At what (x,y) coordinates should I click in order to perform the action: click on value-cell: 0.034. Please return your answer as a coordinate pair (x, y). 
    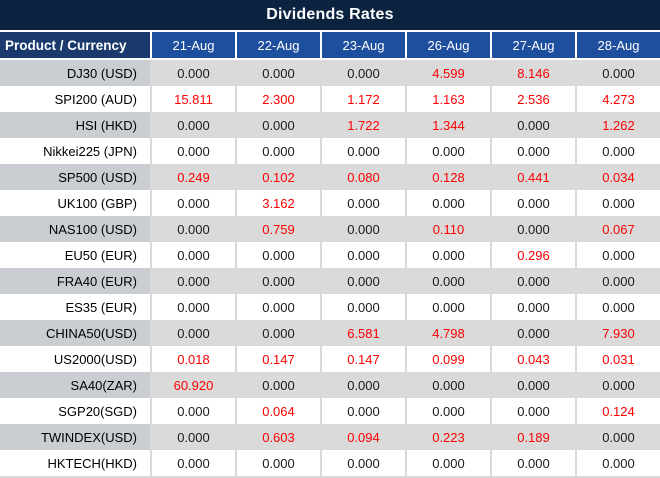
    Looking at the image, I should click on (617, 177).